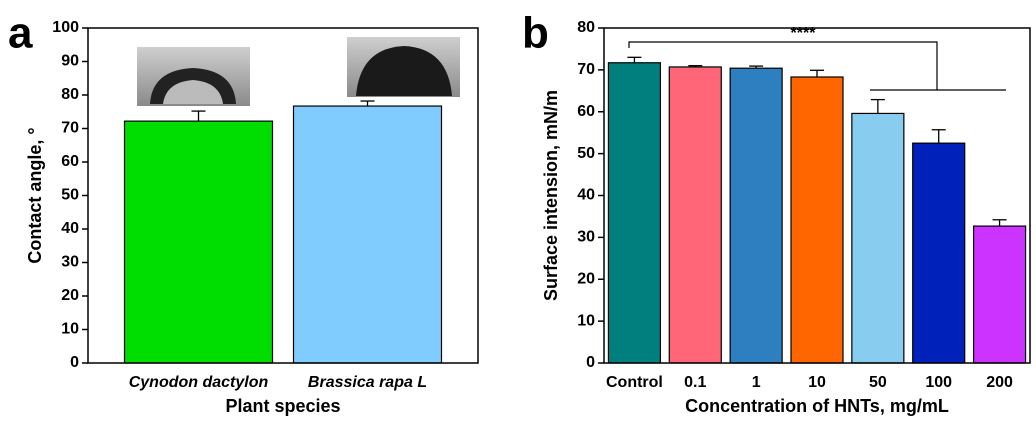 This screenshot has width=1036, height=421. What do you see at coordinates (695, 382) in the screenshot?
I see `x-tick-label: 0.1` at bounding box center [695, 382].